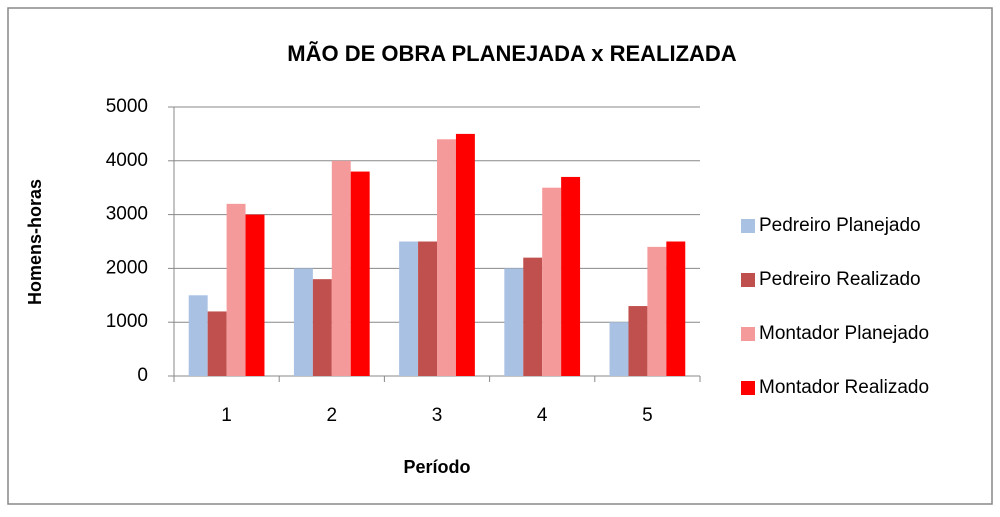 This screenshot has height=517, width=1000. Describe the element at coordinates (226, 415) in the screenshot. I see `x-tick-label: 1` at that location.